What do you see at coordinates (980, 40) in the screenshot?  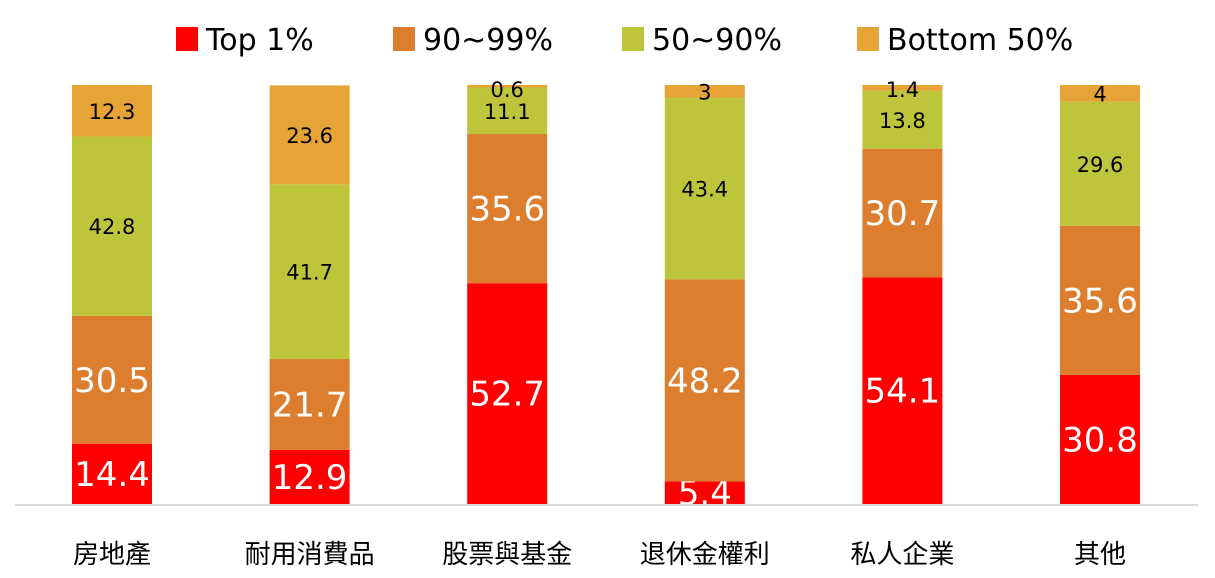 I see `legend-label-bottom-50: Bottom 50%` at bounding box center [980, 40].